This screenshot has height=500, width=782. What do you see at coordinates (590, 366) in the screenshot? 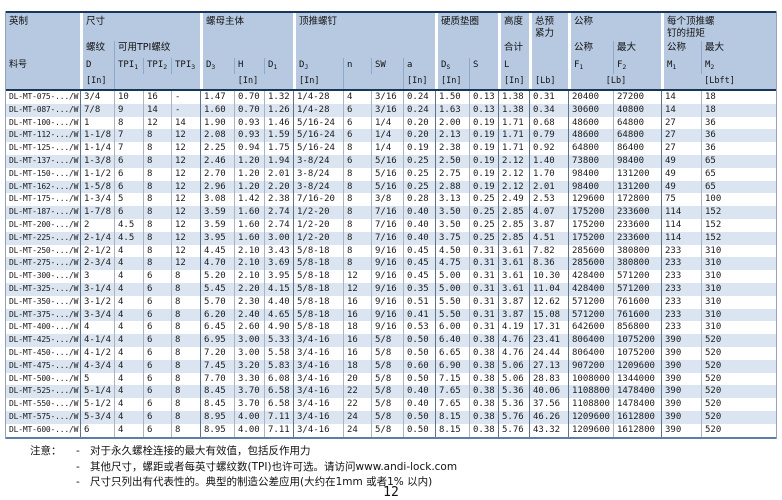
I see `preload-f1-nominal: 907200` at bounding box center [590, 366].